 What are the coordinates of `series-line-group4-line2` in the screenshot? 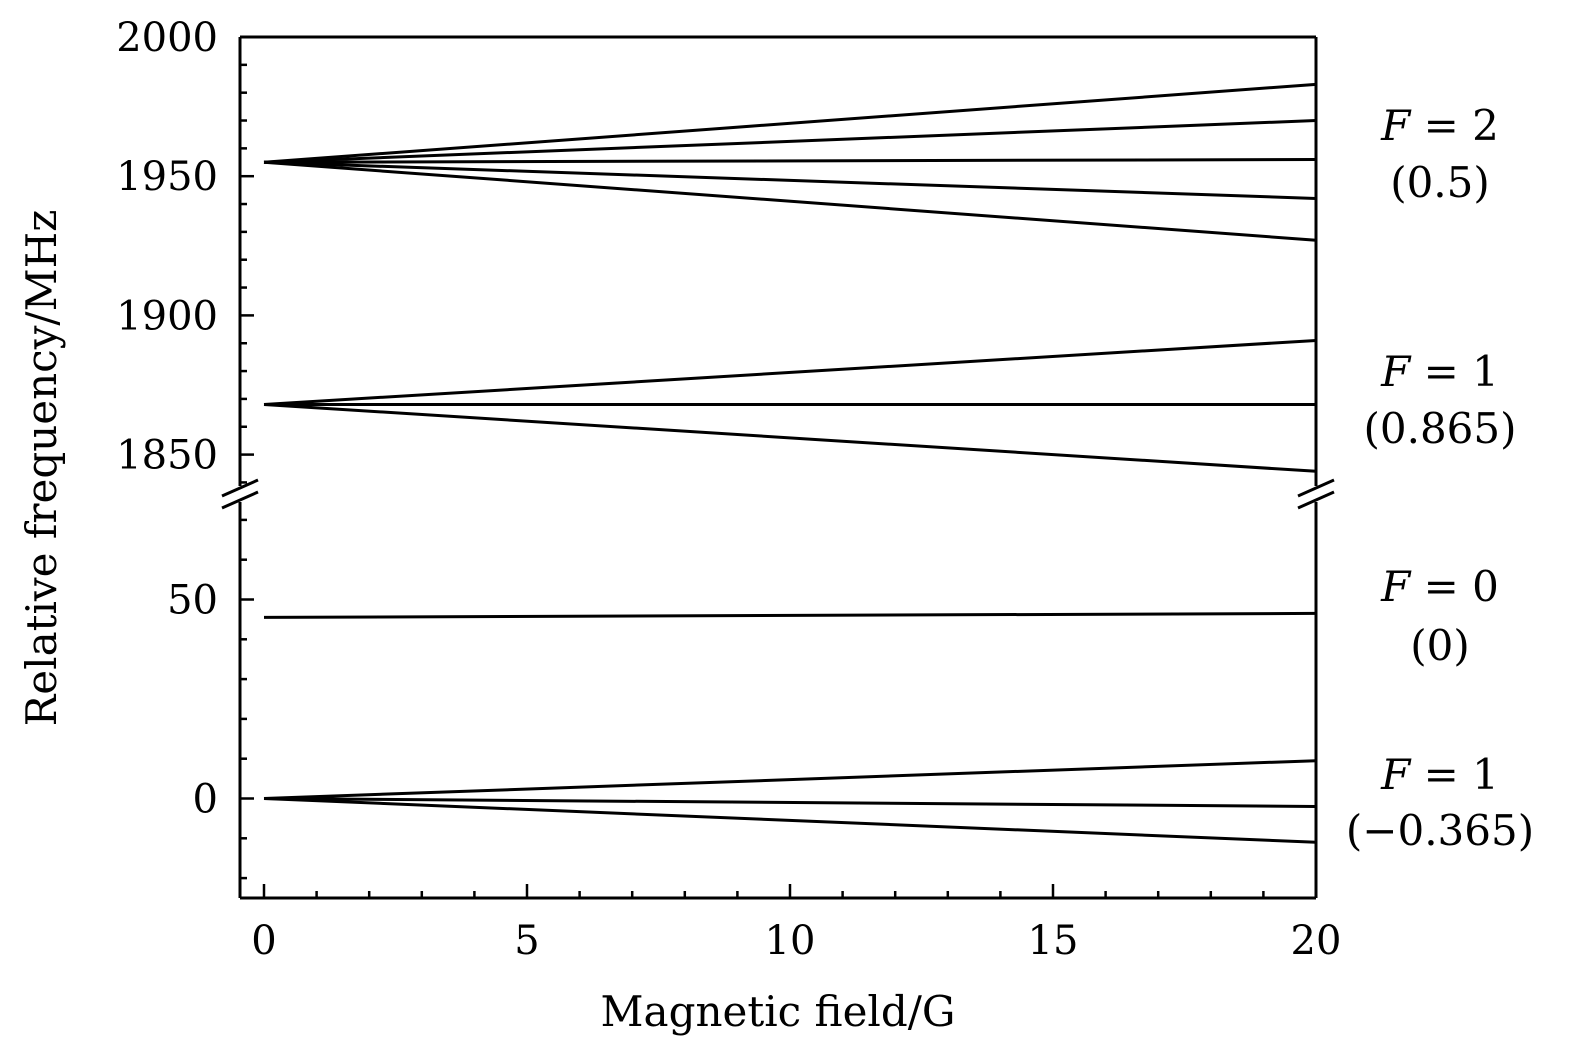 It's located at (790, 802).